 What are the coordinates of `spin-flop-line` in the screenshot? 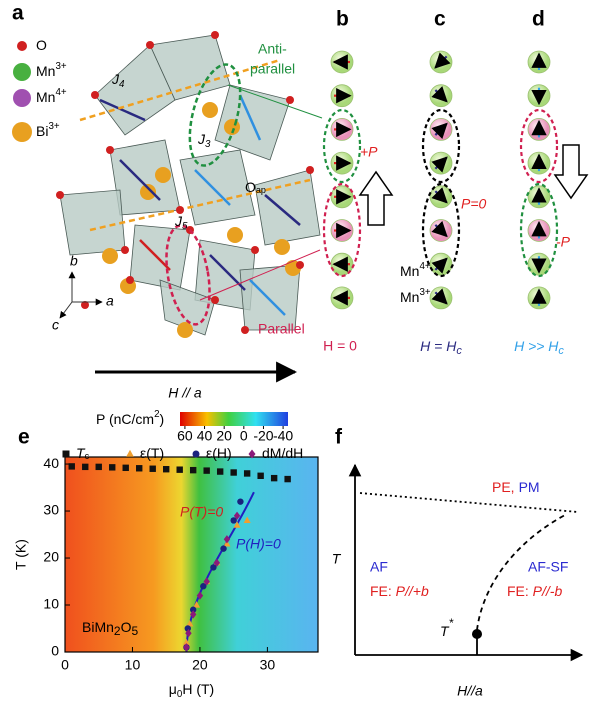 It's located at (521, 572).